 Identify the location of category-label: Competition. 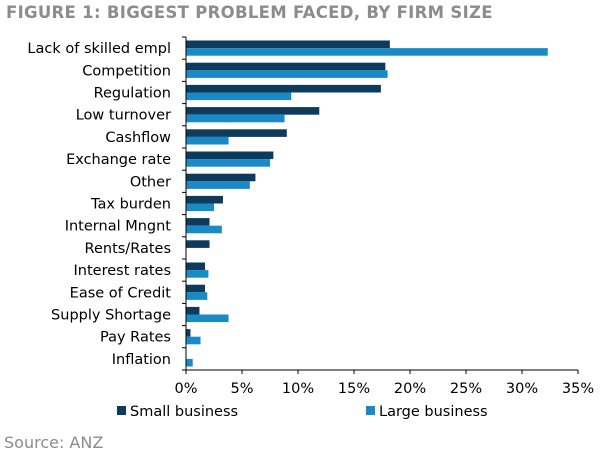
(126, 71).